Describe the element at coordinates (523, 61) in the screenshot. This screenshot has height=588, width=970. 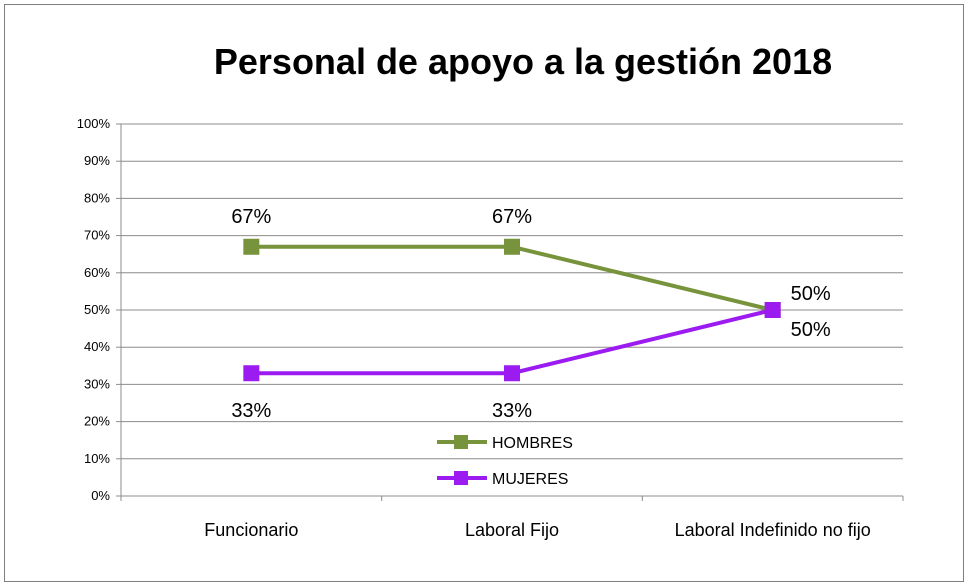
I see `chart-title: Personal de apoyo a la gestión 2018` at that location.